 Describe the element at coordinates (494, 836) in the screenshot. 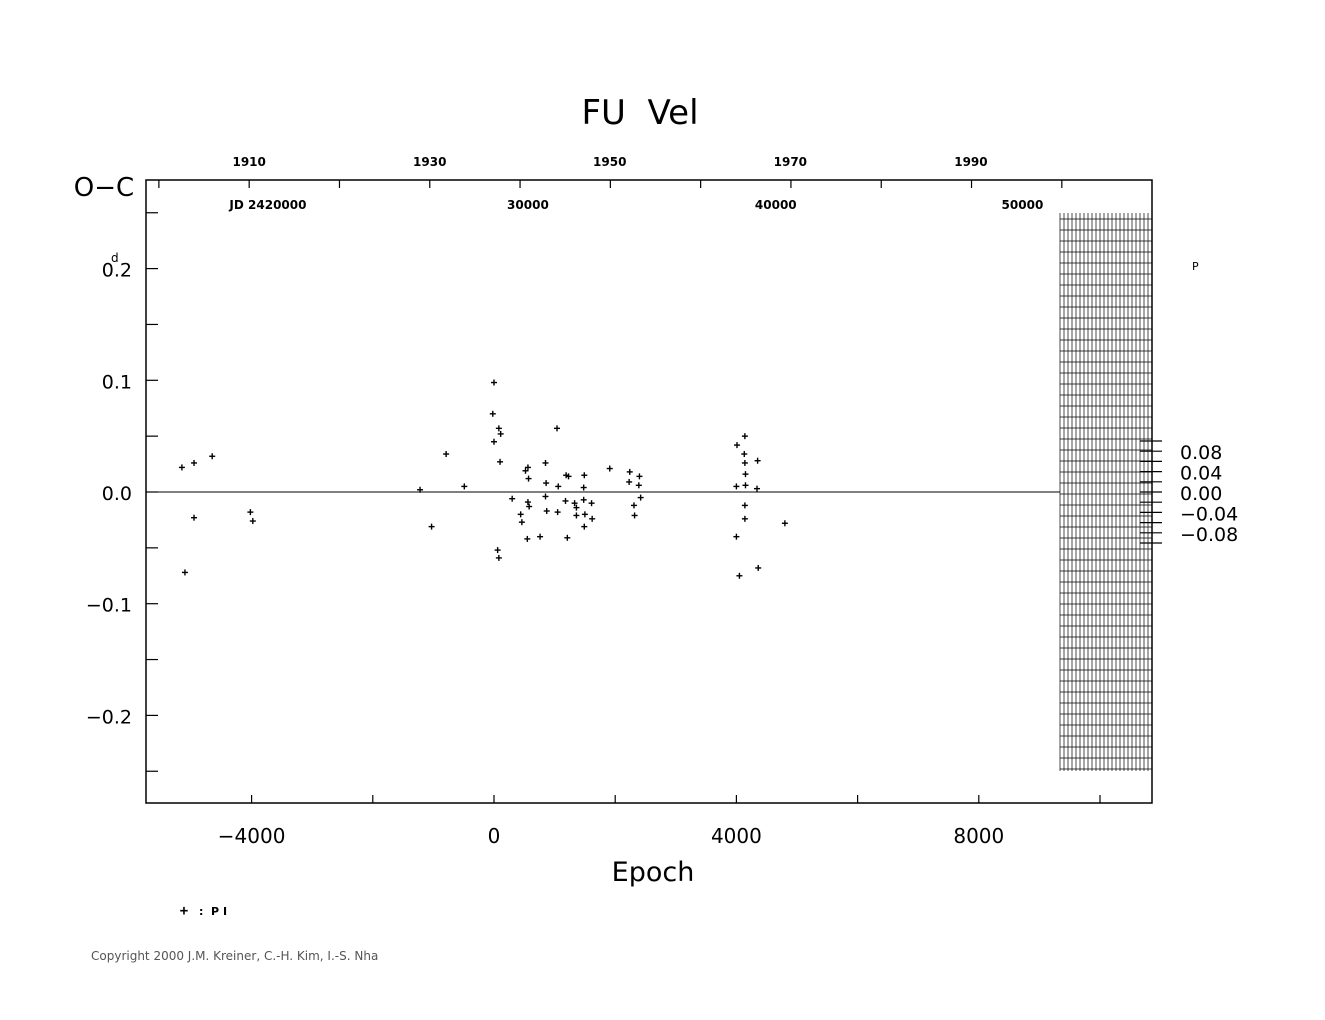

I see `x-tick-label: 0` at that location.